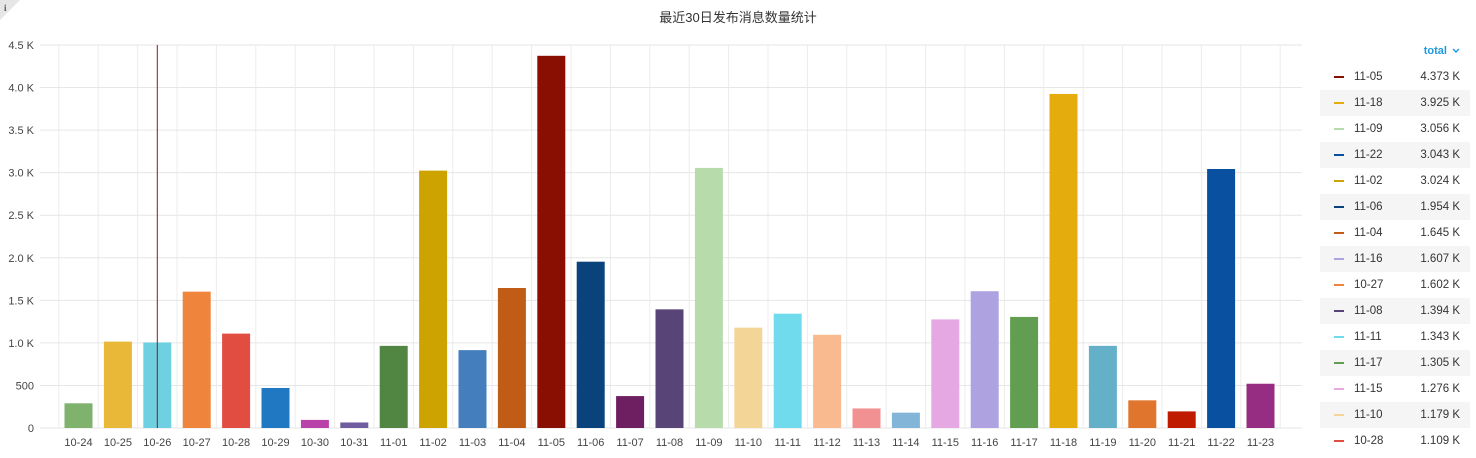 The height and width of the screenshot is (458, 1476). Describe the element at coordinates (157, 443) in the screenshot. I see `x-tick-label: 10-26` at that location.